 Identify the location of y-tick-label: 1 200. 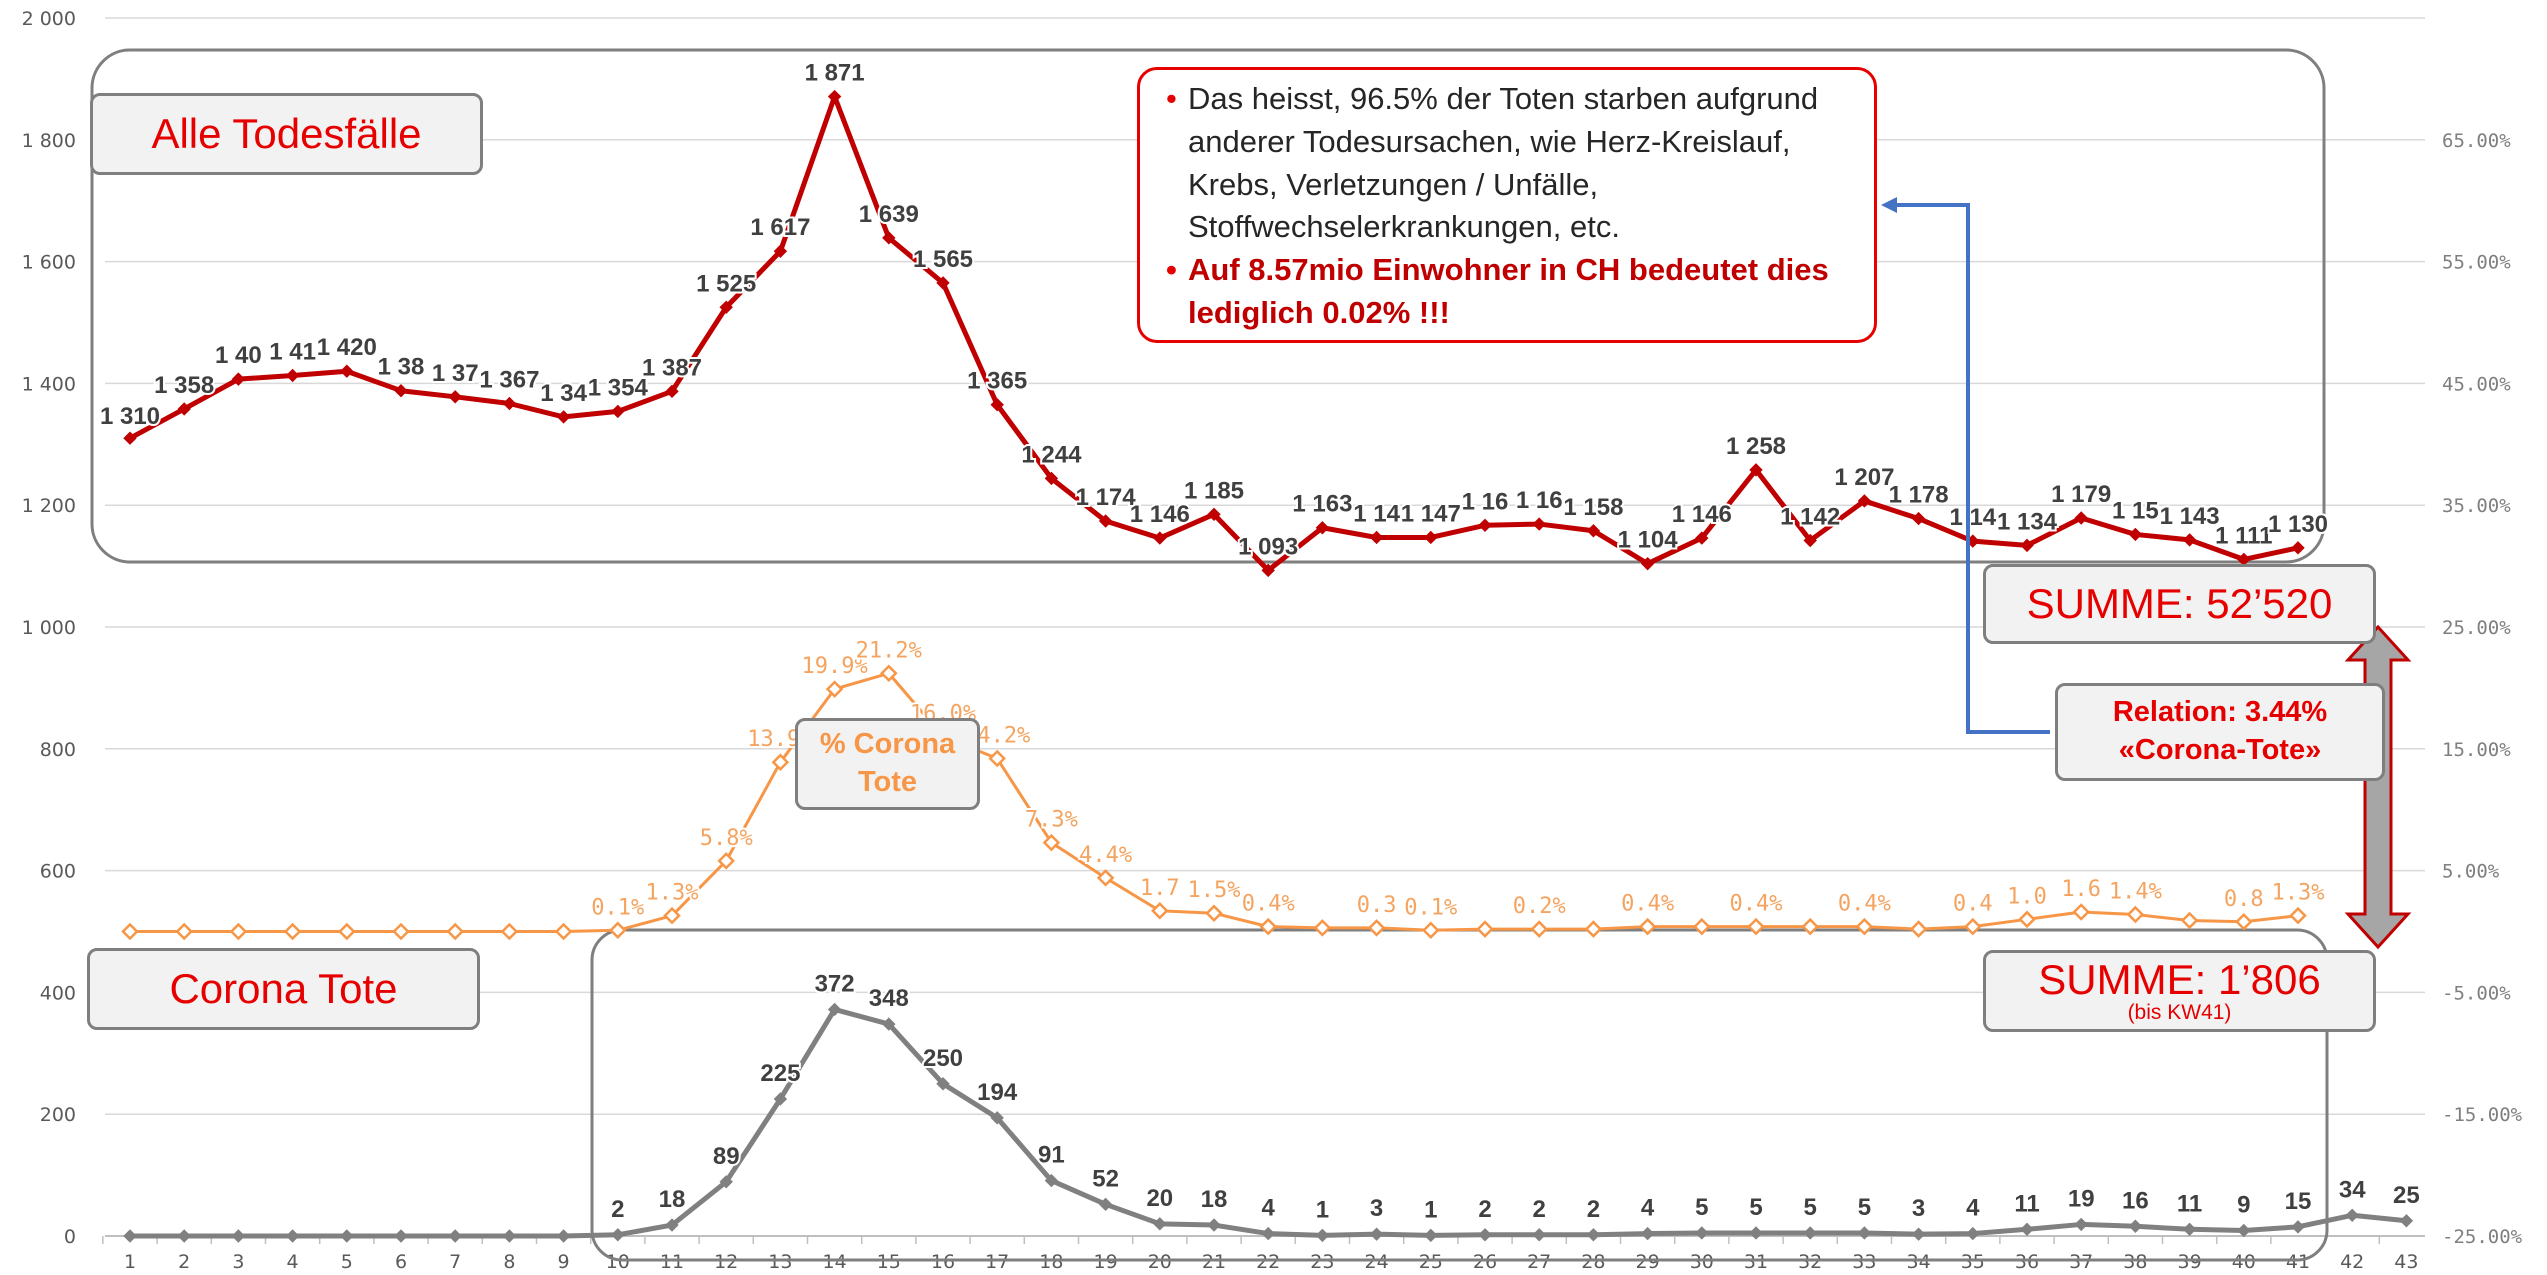
(49, 506).